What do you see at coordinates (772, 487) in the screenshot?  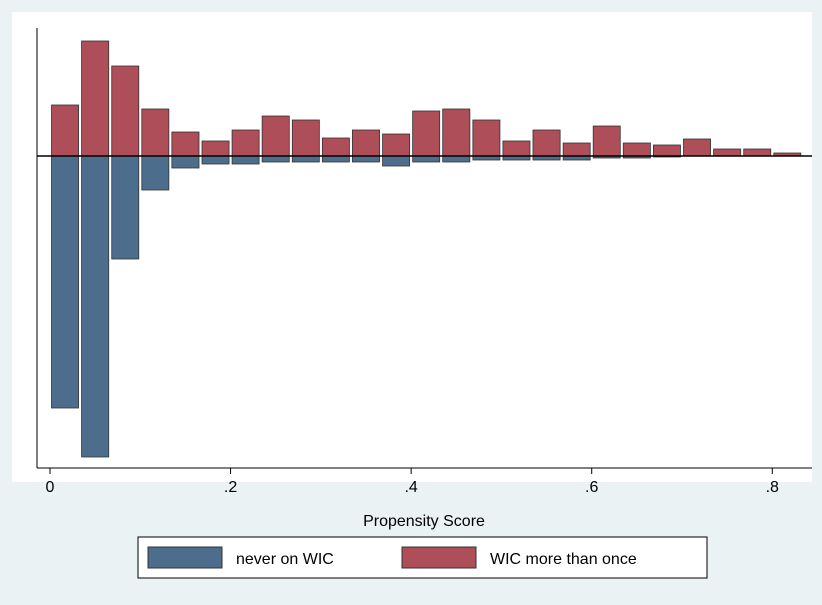 I see `x-tick-label: .8` at bounding box center [772, 487].